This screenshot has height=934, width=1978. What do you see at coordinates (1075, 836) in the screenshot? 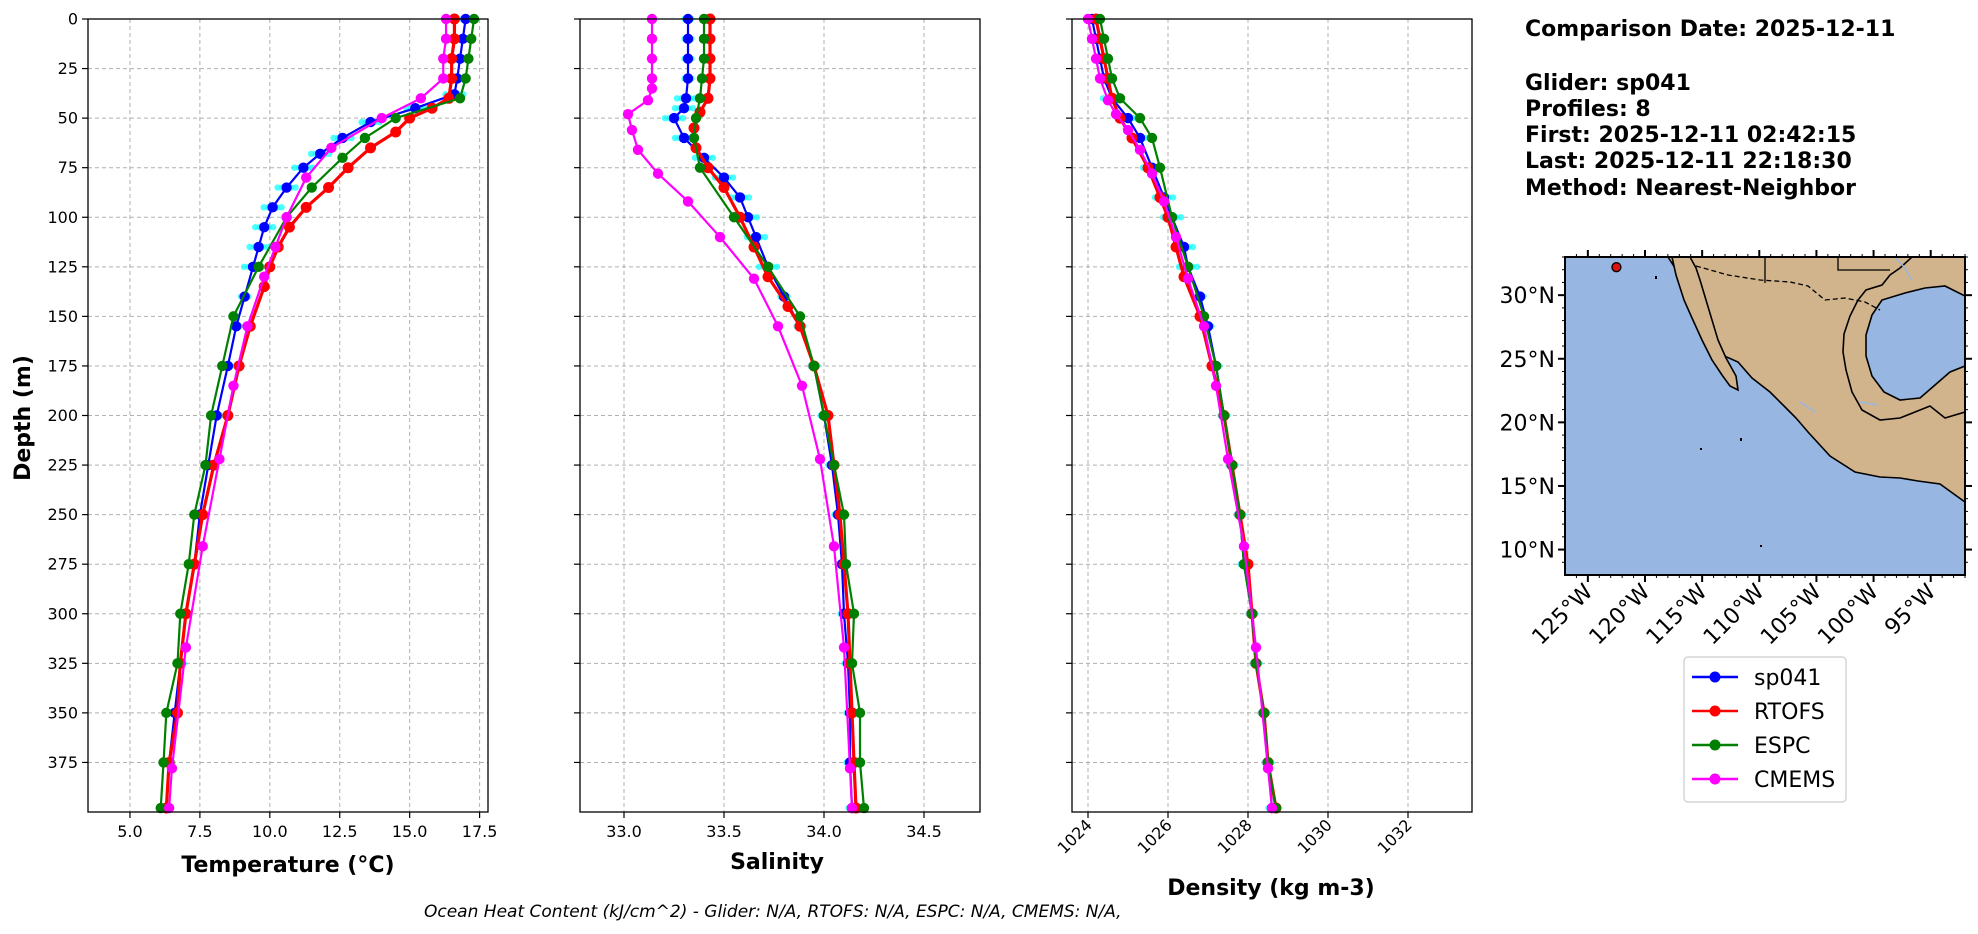
I see `x-tick-label: 1024` at bounding box center [1075, 836].